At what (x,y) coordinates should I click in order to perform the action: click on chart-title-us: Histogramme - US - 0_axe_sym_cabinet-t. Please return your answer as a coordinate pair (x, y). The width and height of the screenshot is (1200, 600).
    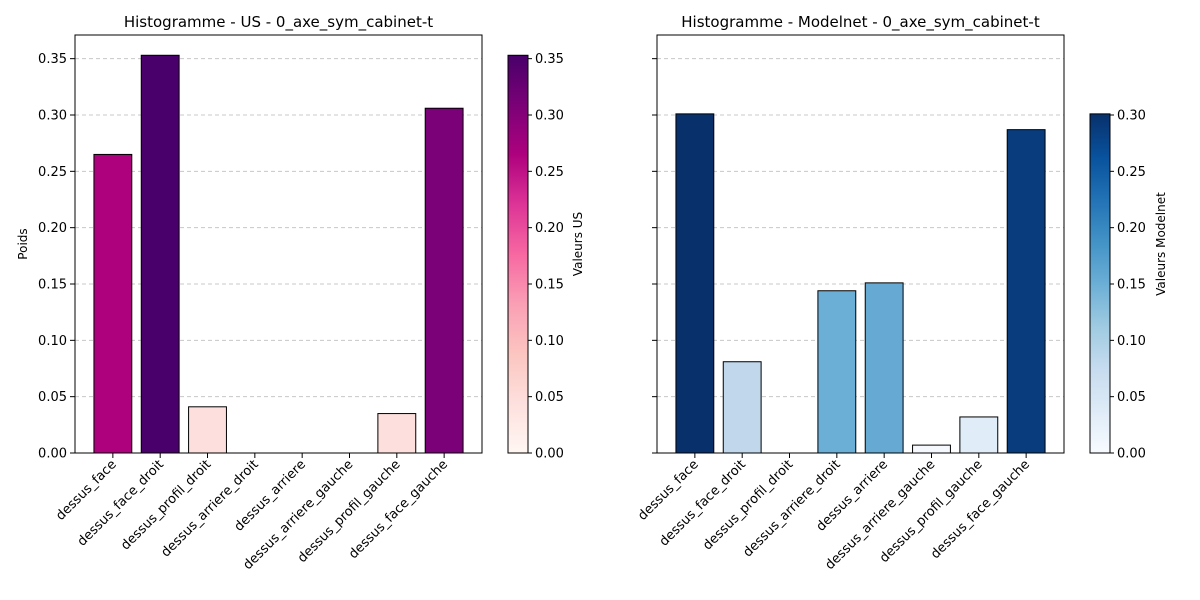
    Looking at the image, I should click on (278, 22).